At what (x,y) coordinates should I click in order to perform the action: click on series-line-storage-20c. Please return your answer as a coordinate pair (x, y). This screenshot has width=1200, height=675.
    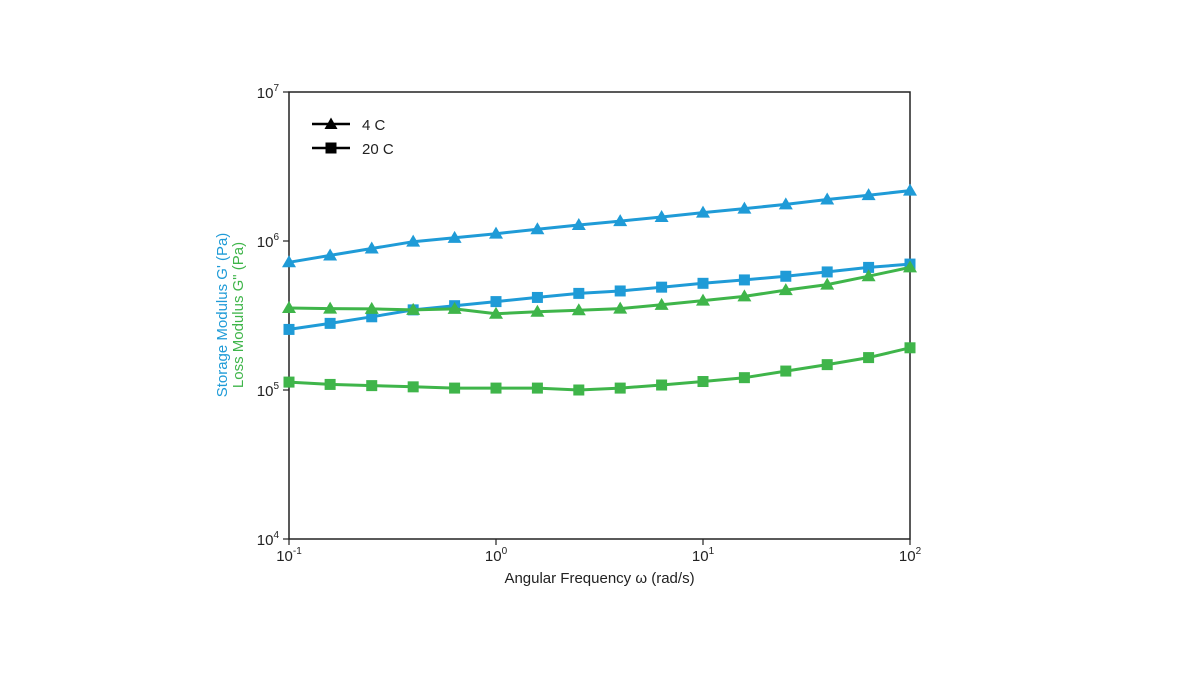
    Looking at the image, I should click on (599, 296).